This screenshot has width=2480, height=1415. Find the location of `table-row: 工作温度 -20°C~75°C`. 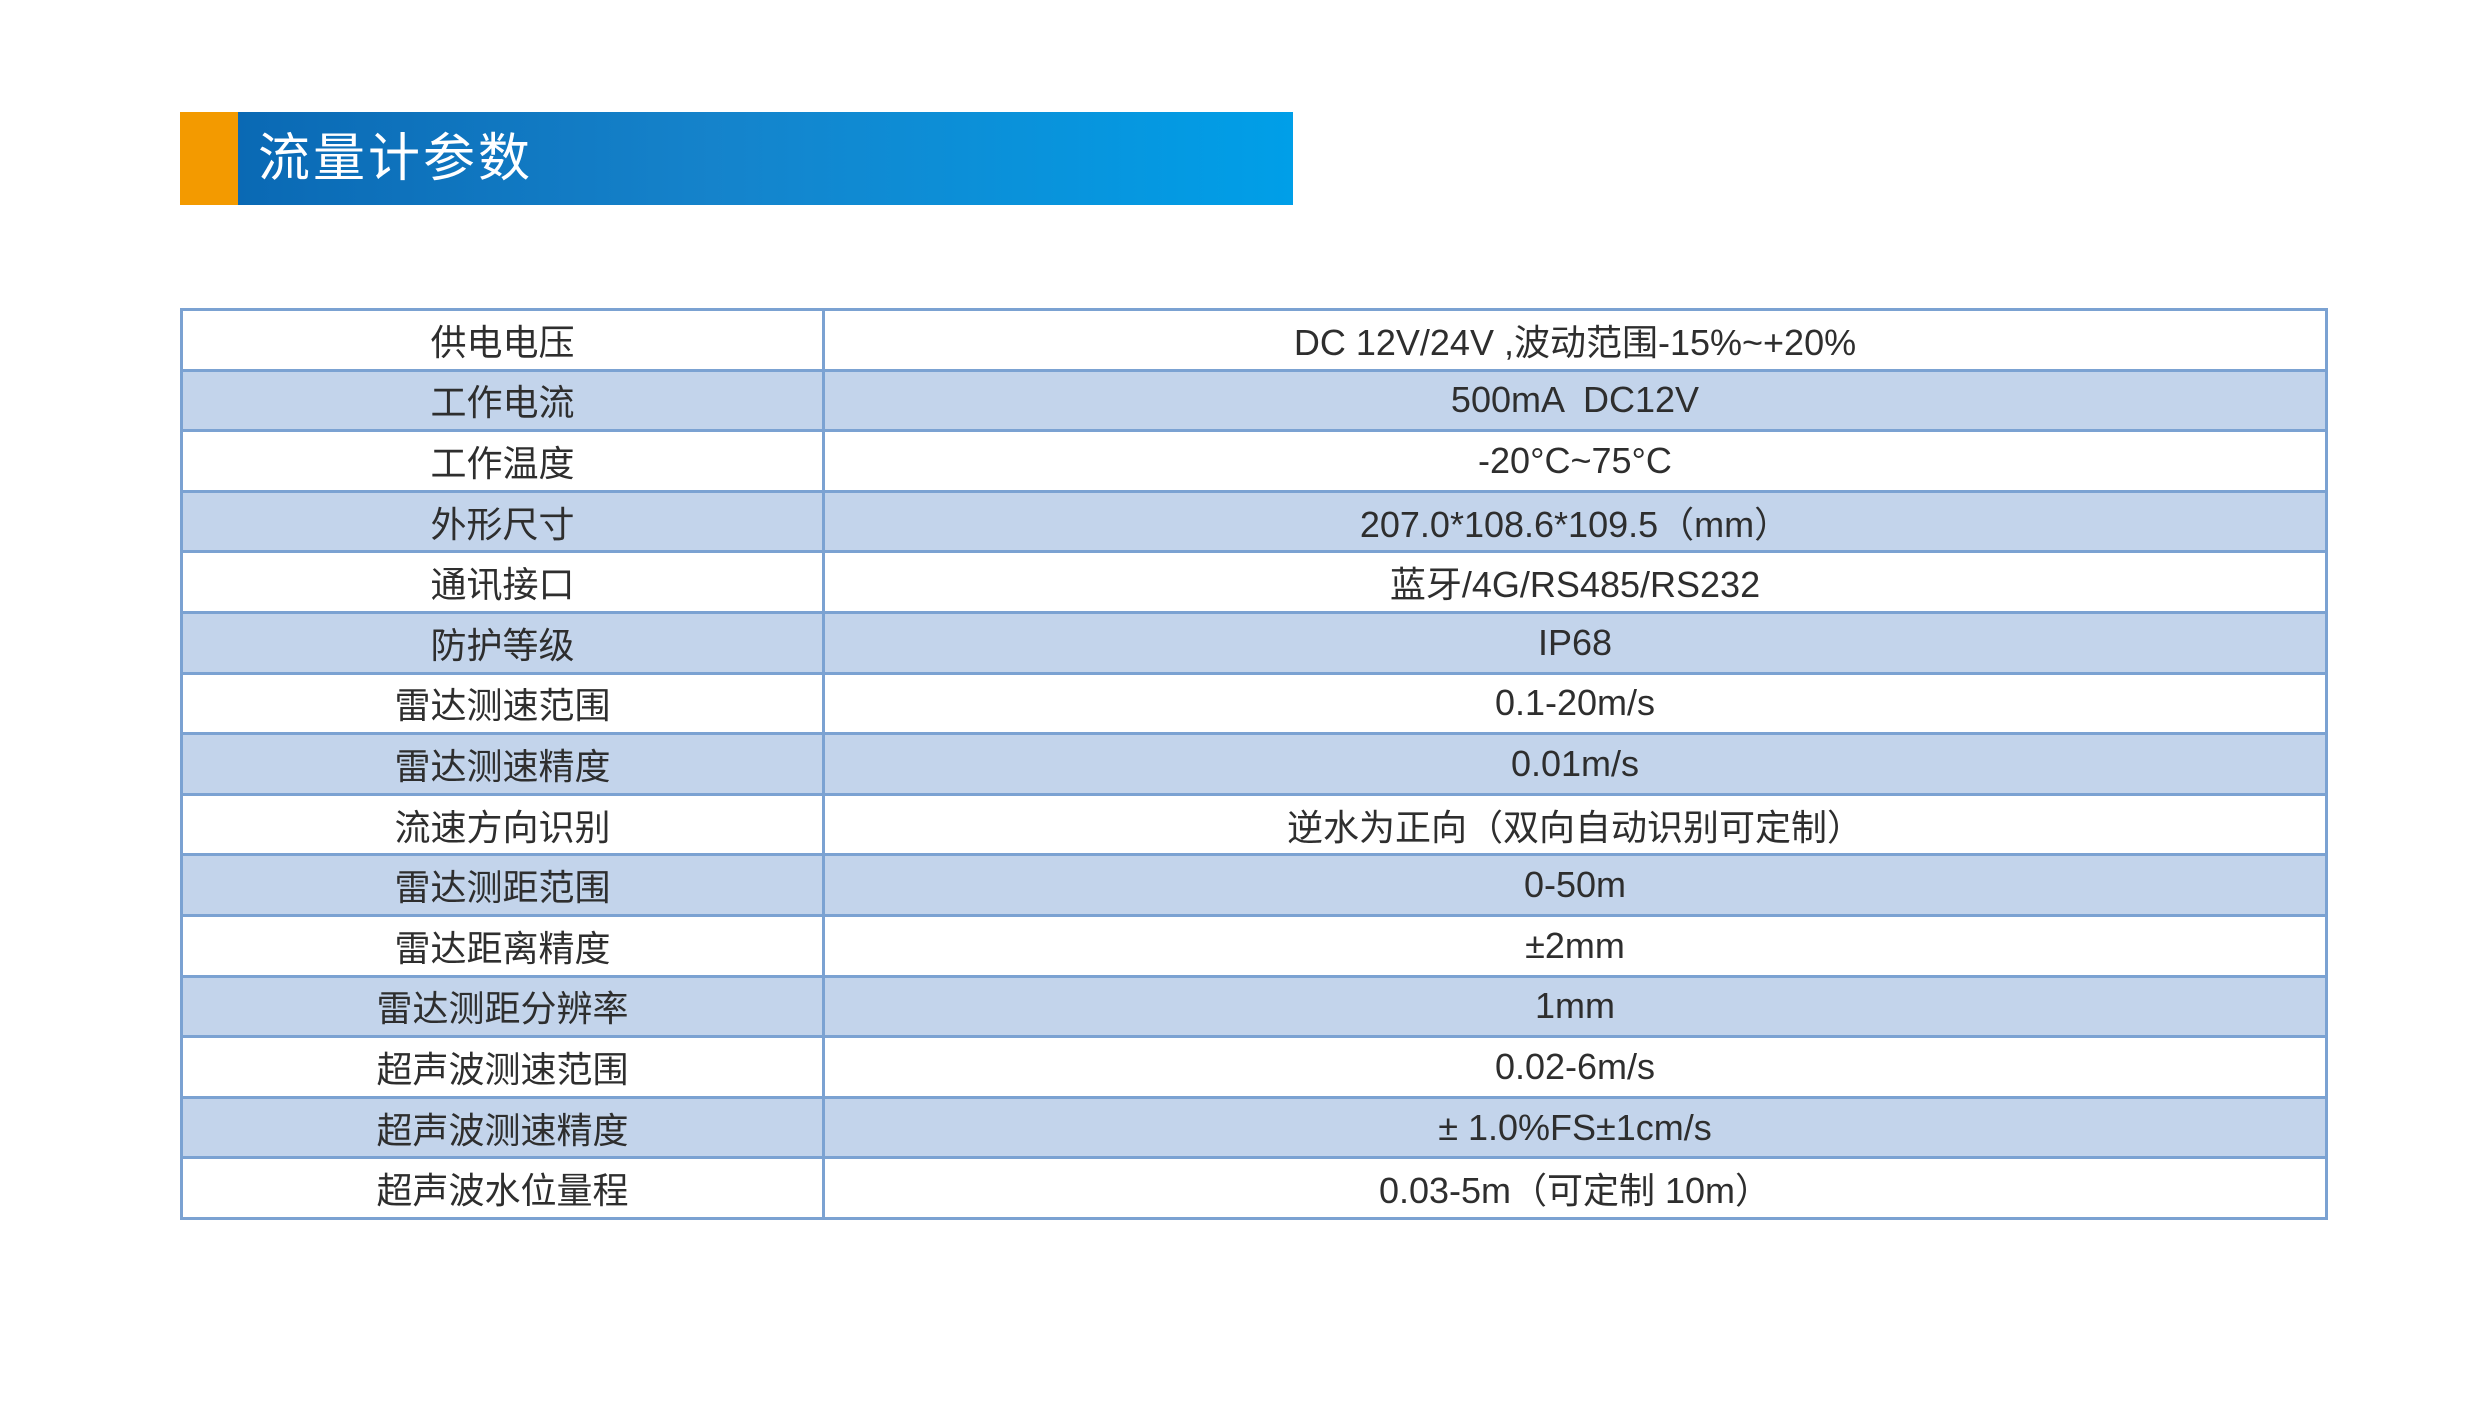

table-row: 工作温度 -20°C~75°C is located at coordinates (1254, 461).